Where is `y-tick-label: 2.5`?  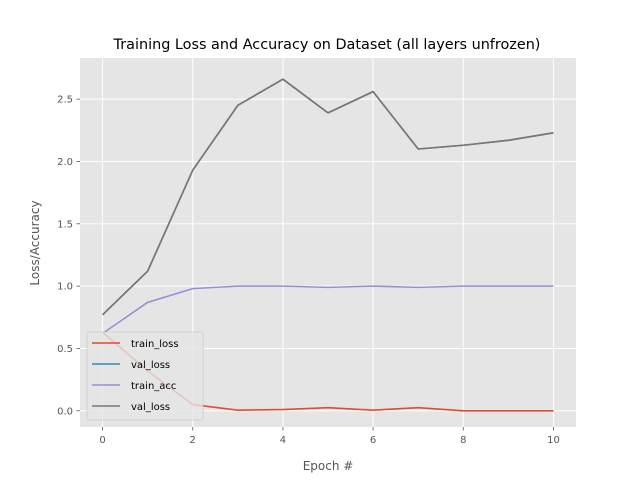
y-tick-label: 2.5 is located at coordinates (65, 100).